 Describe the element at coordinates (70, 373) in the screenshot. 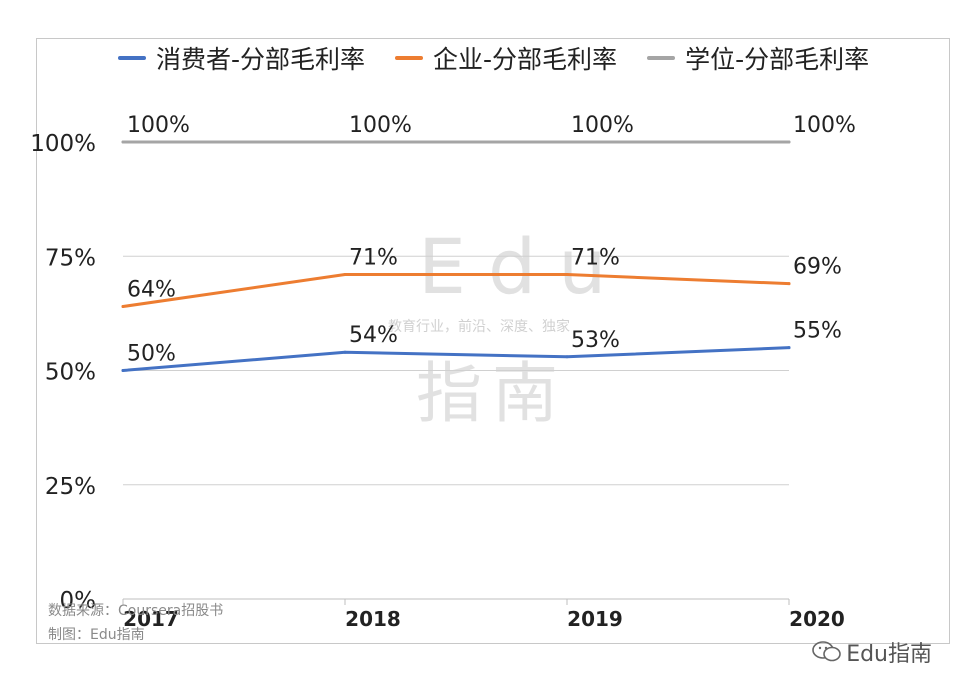

I see `y-tick-label: 50%` at that location.